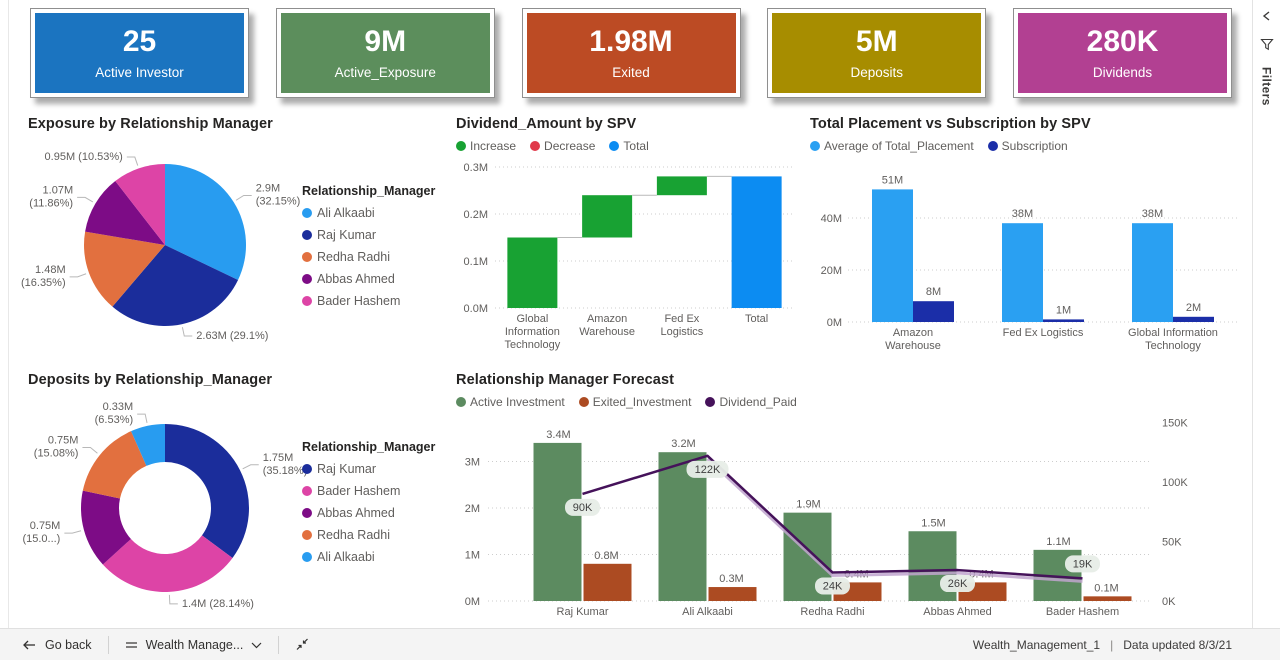  I want to click on kpi-card-active-exposure: 9M Active_Exposure, so click(385, 53).